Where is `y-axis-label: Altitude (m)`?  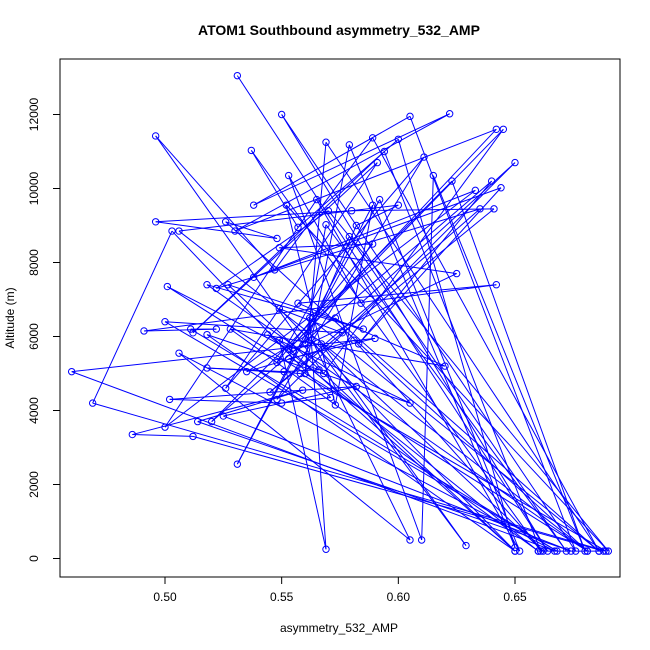
y-axis-label: Altitude (m) is located at coordinates (10, 317).